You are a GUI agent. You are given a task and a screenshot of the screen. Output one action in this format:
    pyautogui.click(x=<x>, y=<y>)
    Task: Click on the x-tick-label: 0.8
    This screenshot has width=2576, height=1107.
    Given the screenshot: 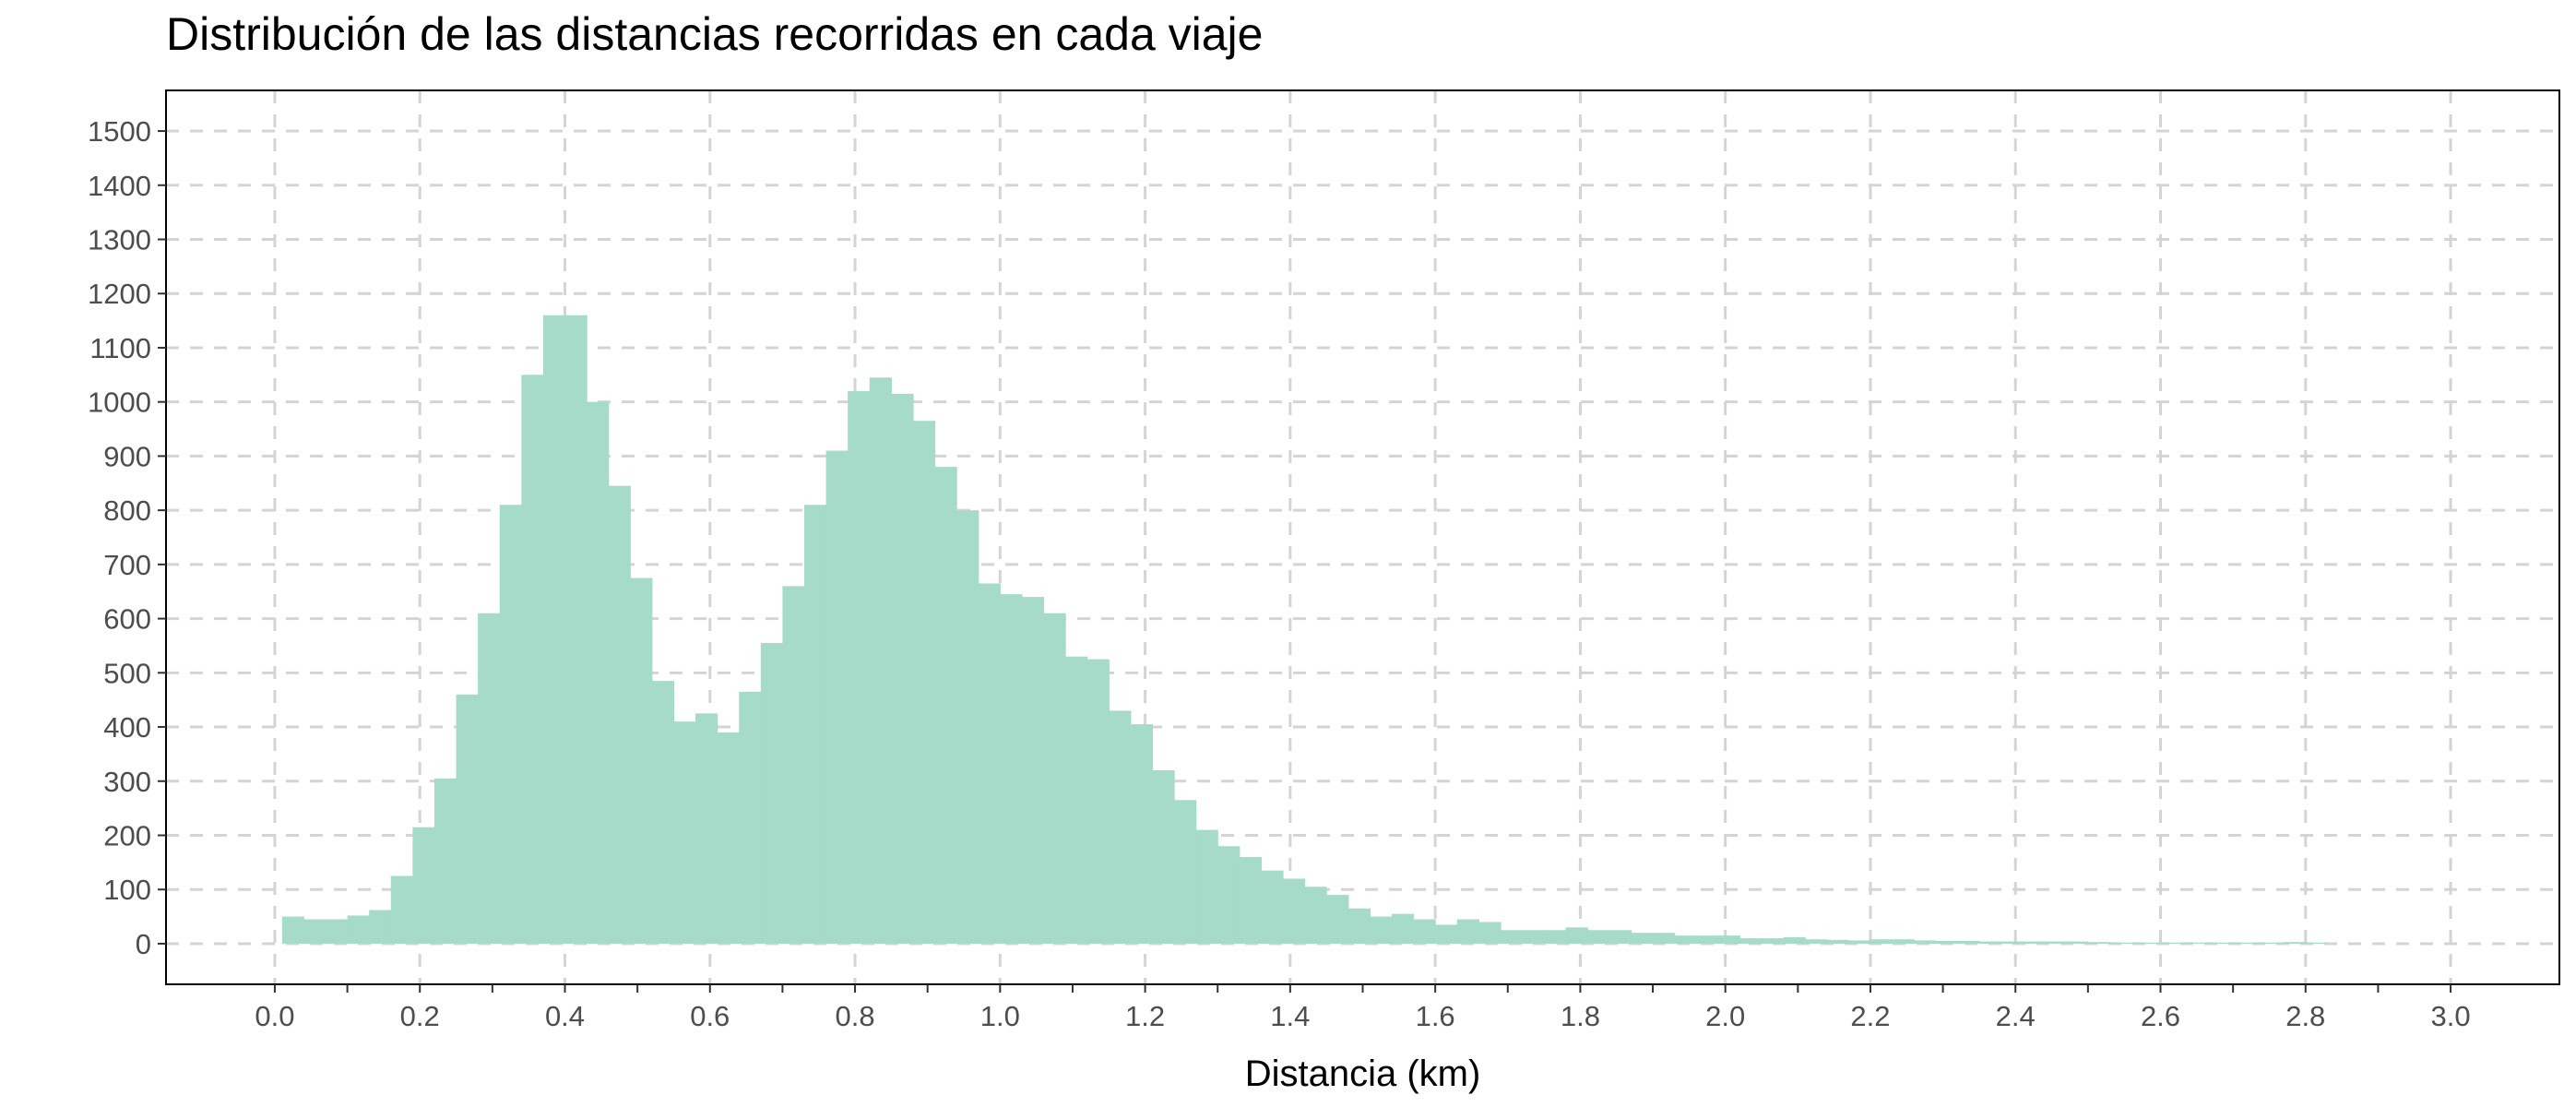 What is the action you would take?
    pyautogui.click(x=855, y=1016)
    